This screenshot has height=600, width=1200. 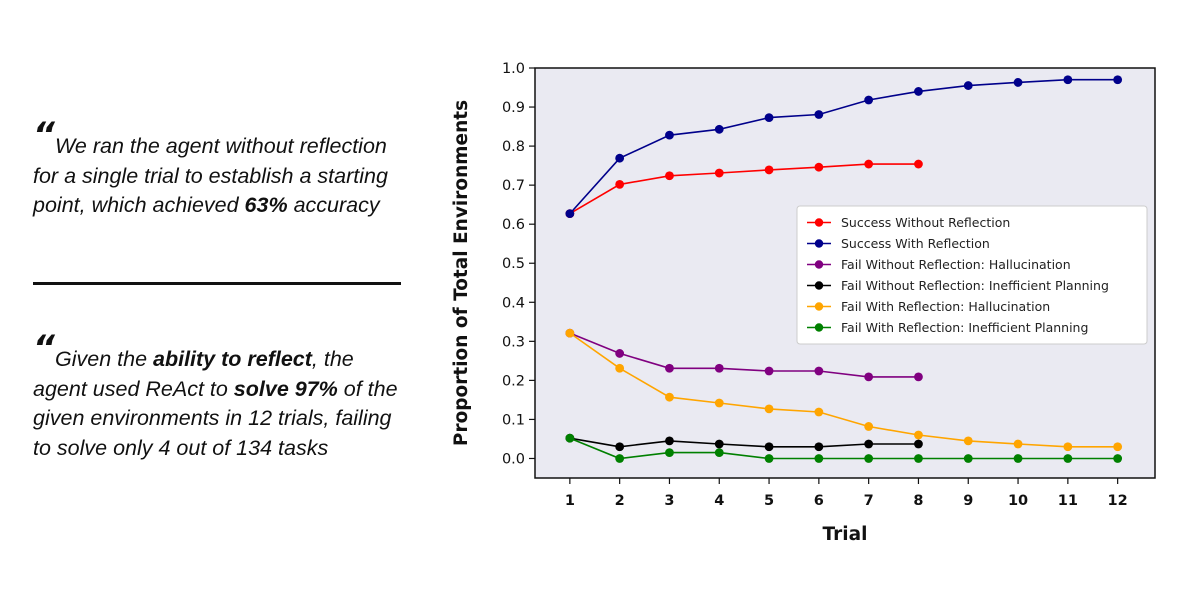 What do you see at coordinates (925, 222) in the screenshot?
I see `legend-label: Success Without Reflection` at bounding box center [925, 222].